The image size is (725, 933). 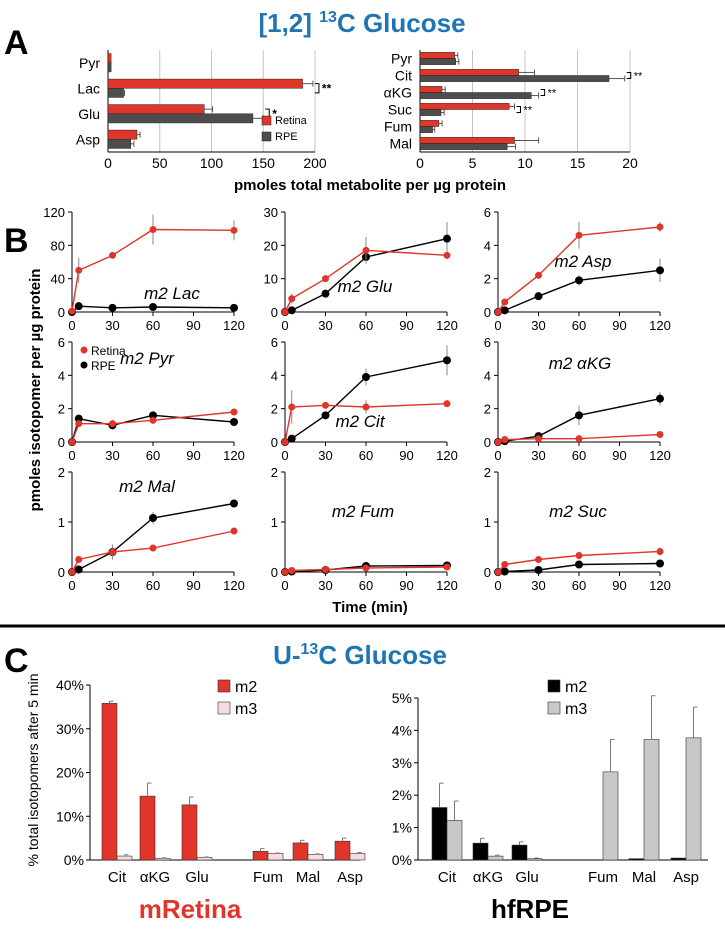 What do you see at coordinates (58, 245) in the screenshot?
I see `y-tick-label: 80` at bounding box center [58, 245].